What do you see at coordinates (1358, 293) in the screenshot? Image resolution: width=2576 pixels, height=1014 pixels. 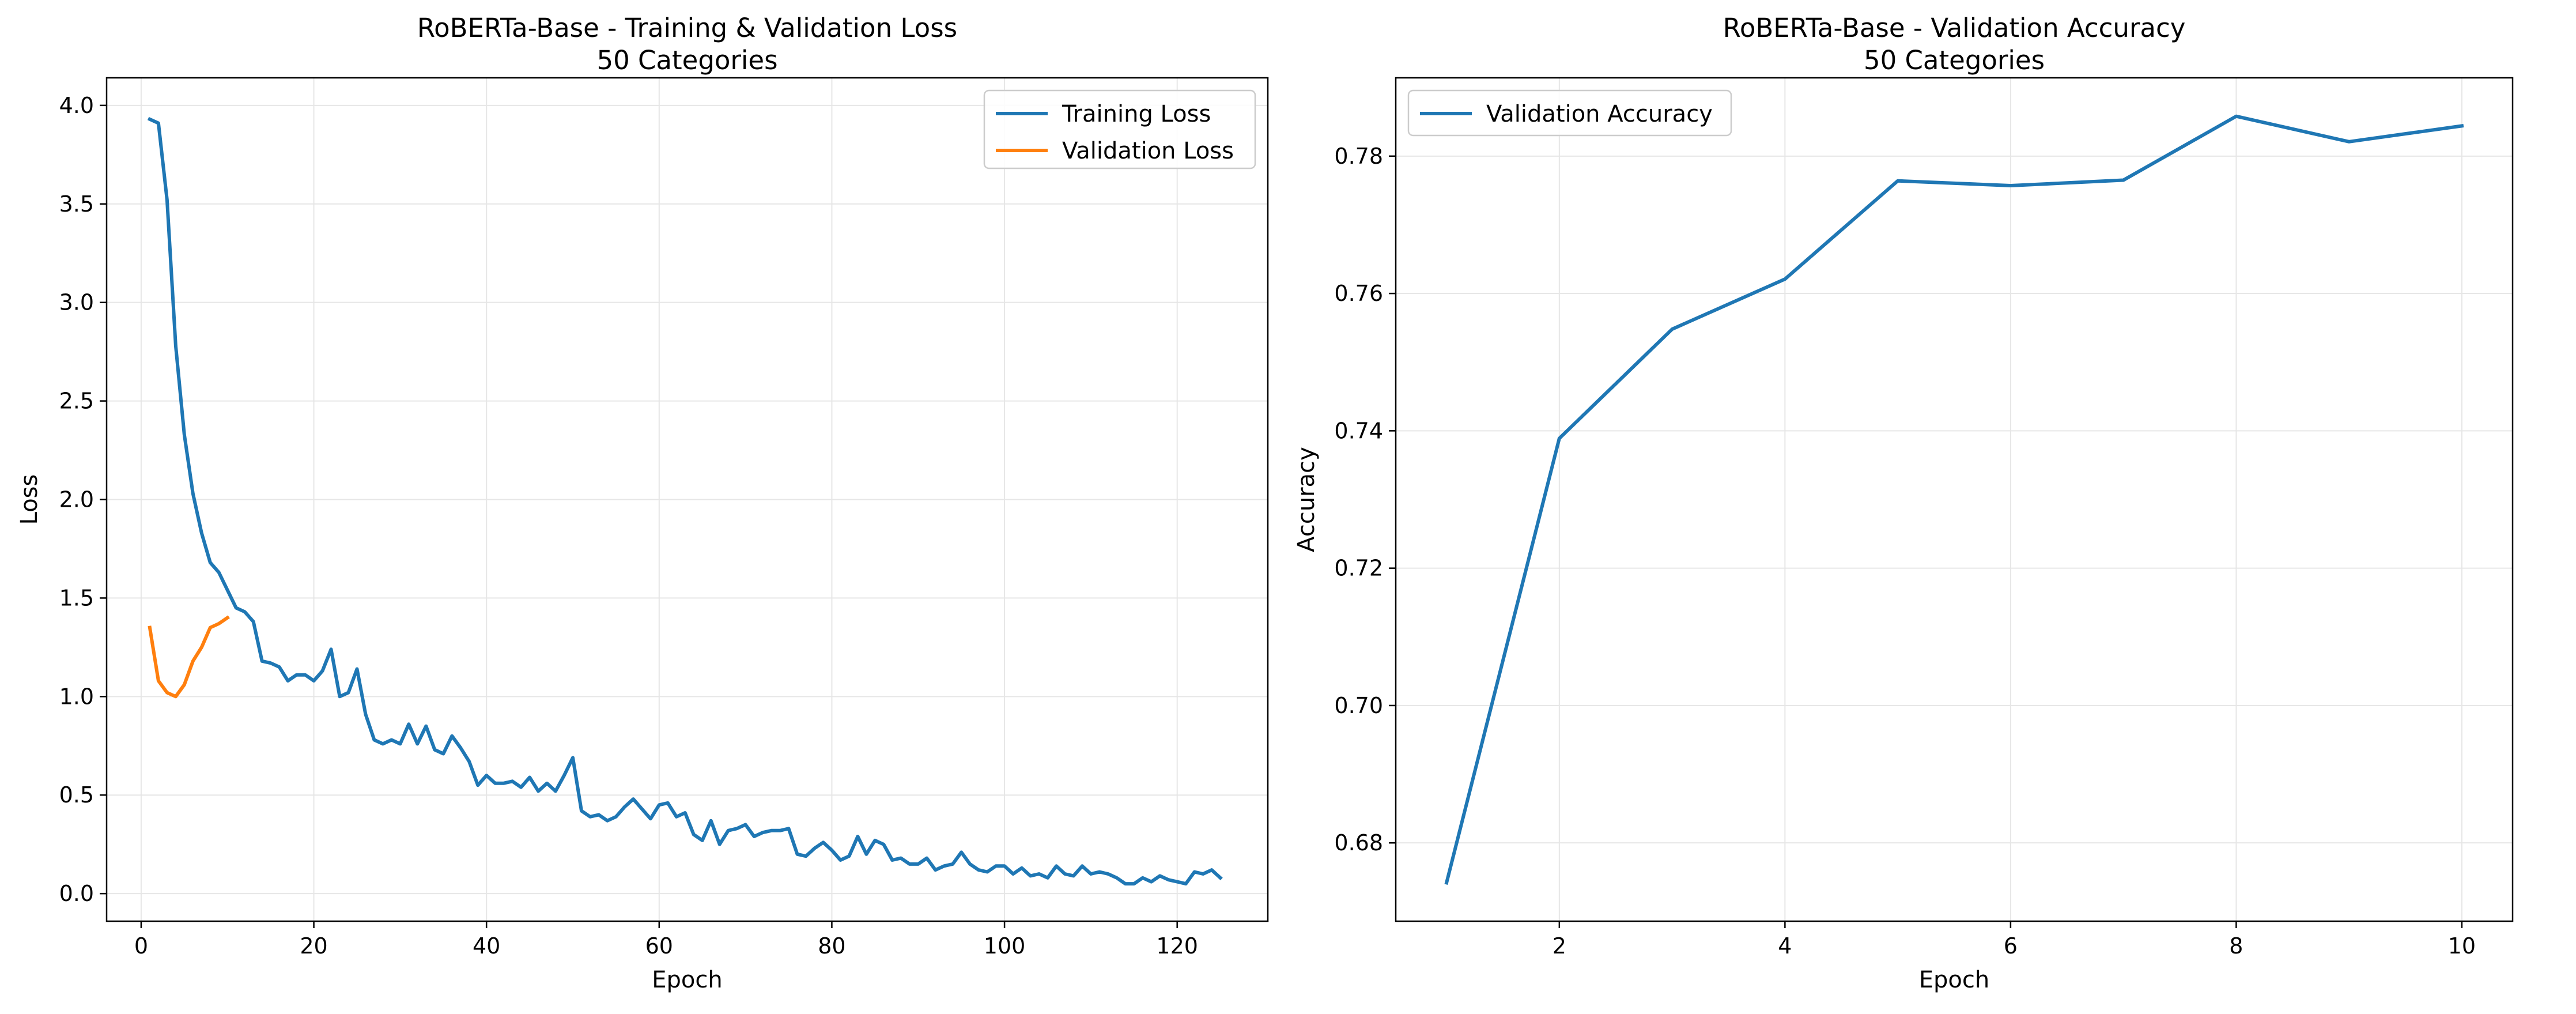 I see `y-tick-label: 0.76` at bounding box center [1358, 293].